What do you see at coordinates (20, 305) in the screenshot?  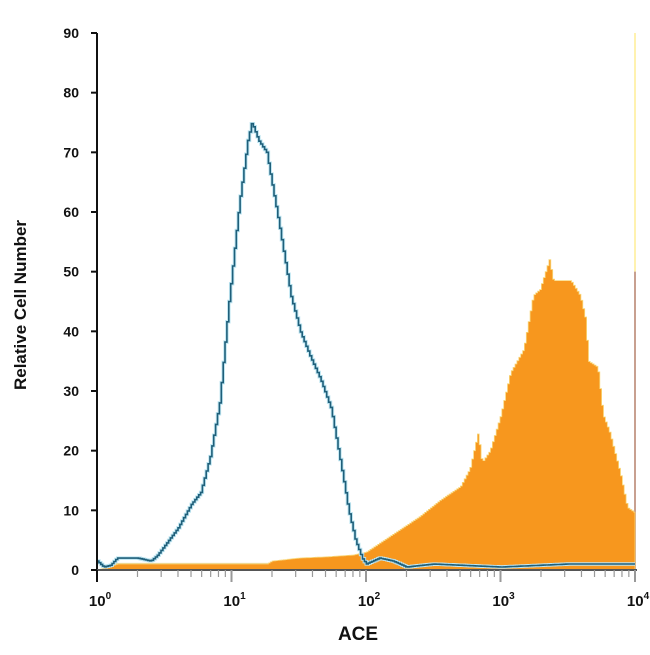 I see `y-axis-label: Relative Cell Number` at bounding box center [20, 305].